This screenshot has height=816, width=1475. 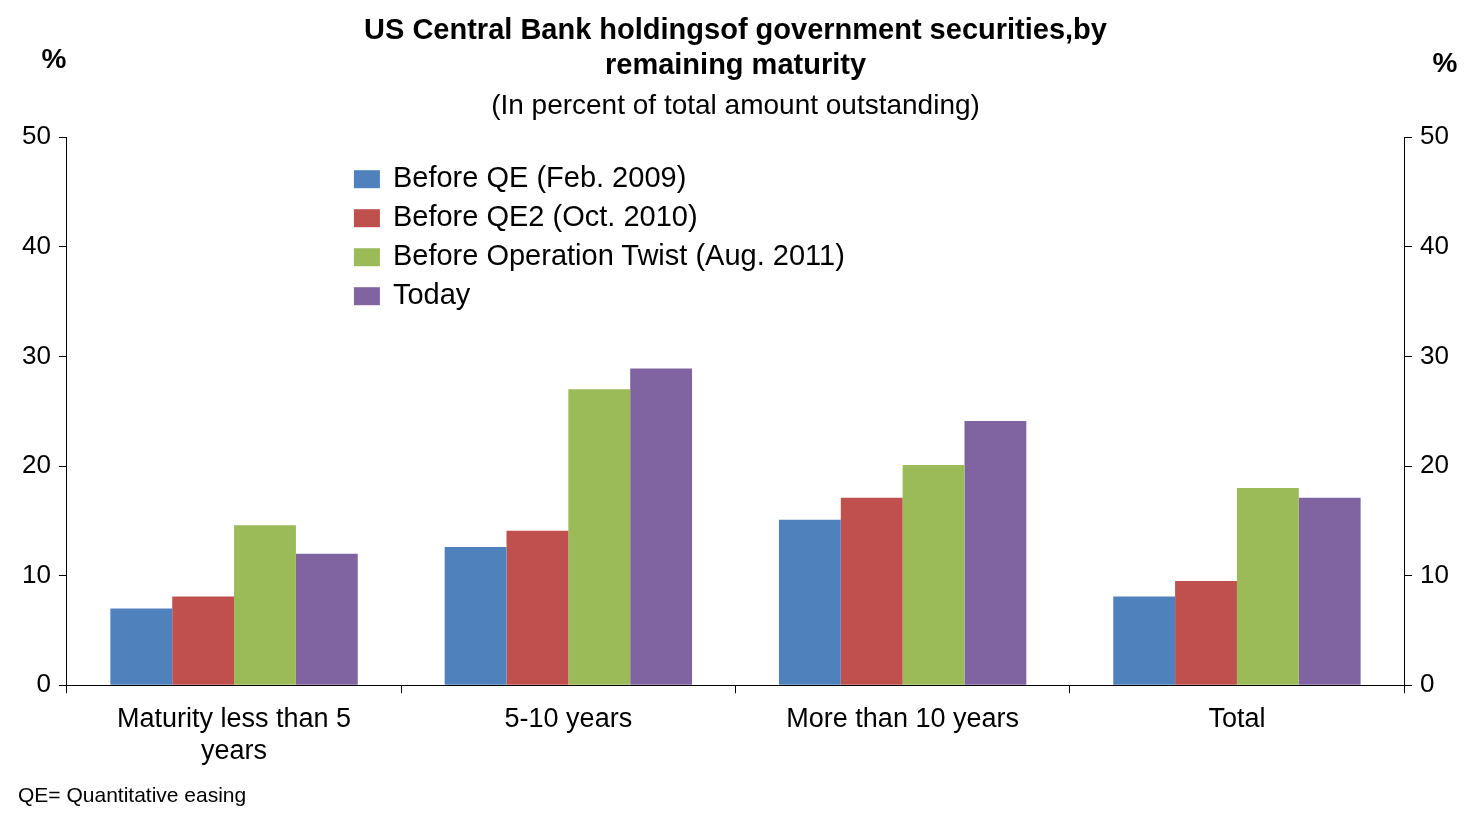 I want to click on y2-tick-label: 20, so click(x=1434, y=464).